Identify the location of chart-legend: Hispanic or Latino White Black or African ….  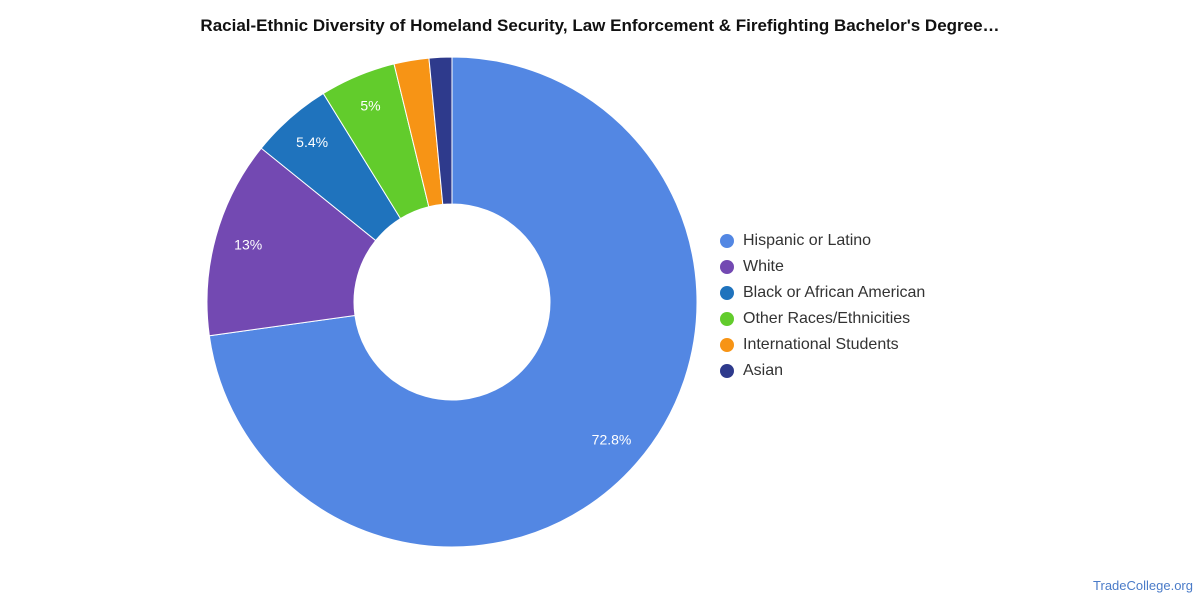
(822, 306).